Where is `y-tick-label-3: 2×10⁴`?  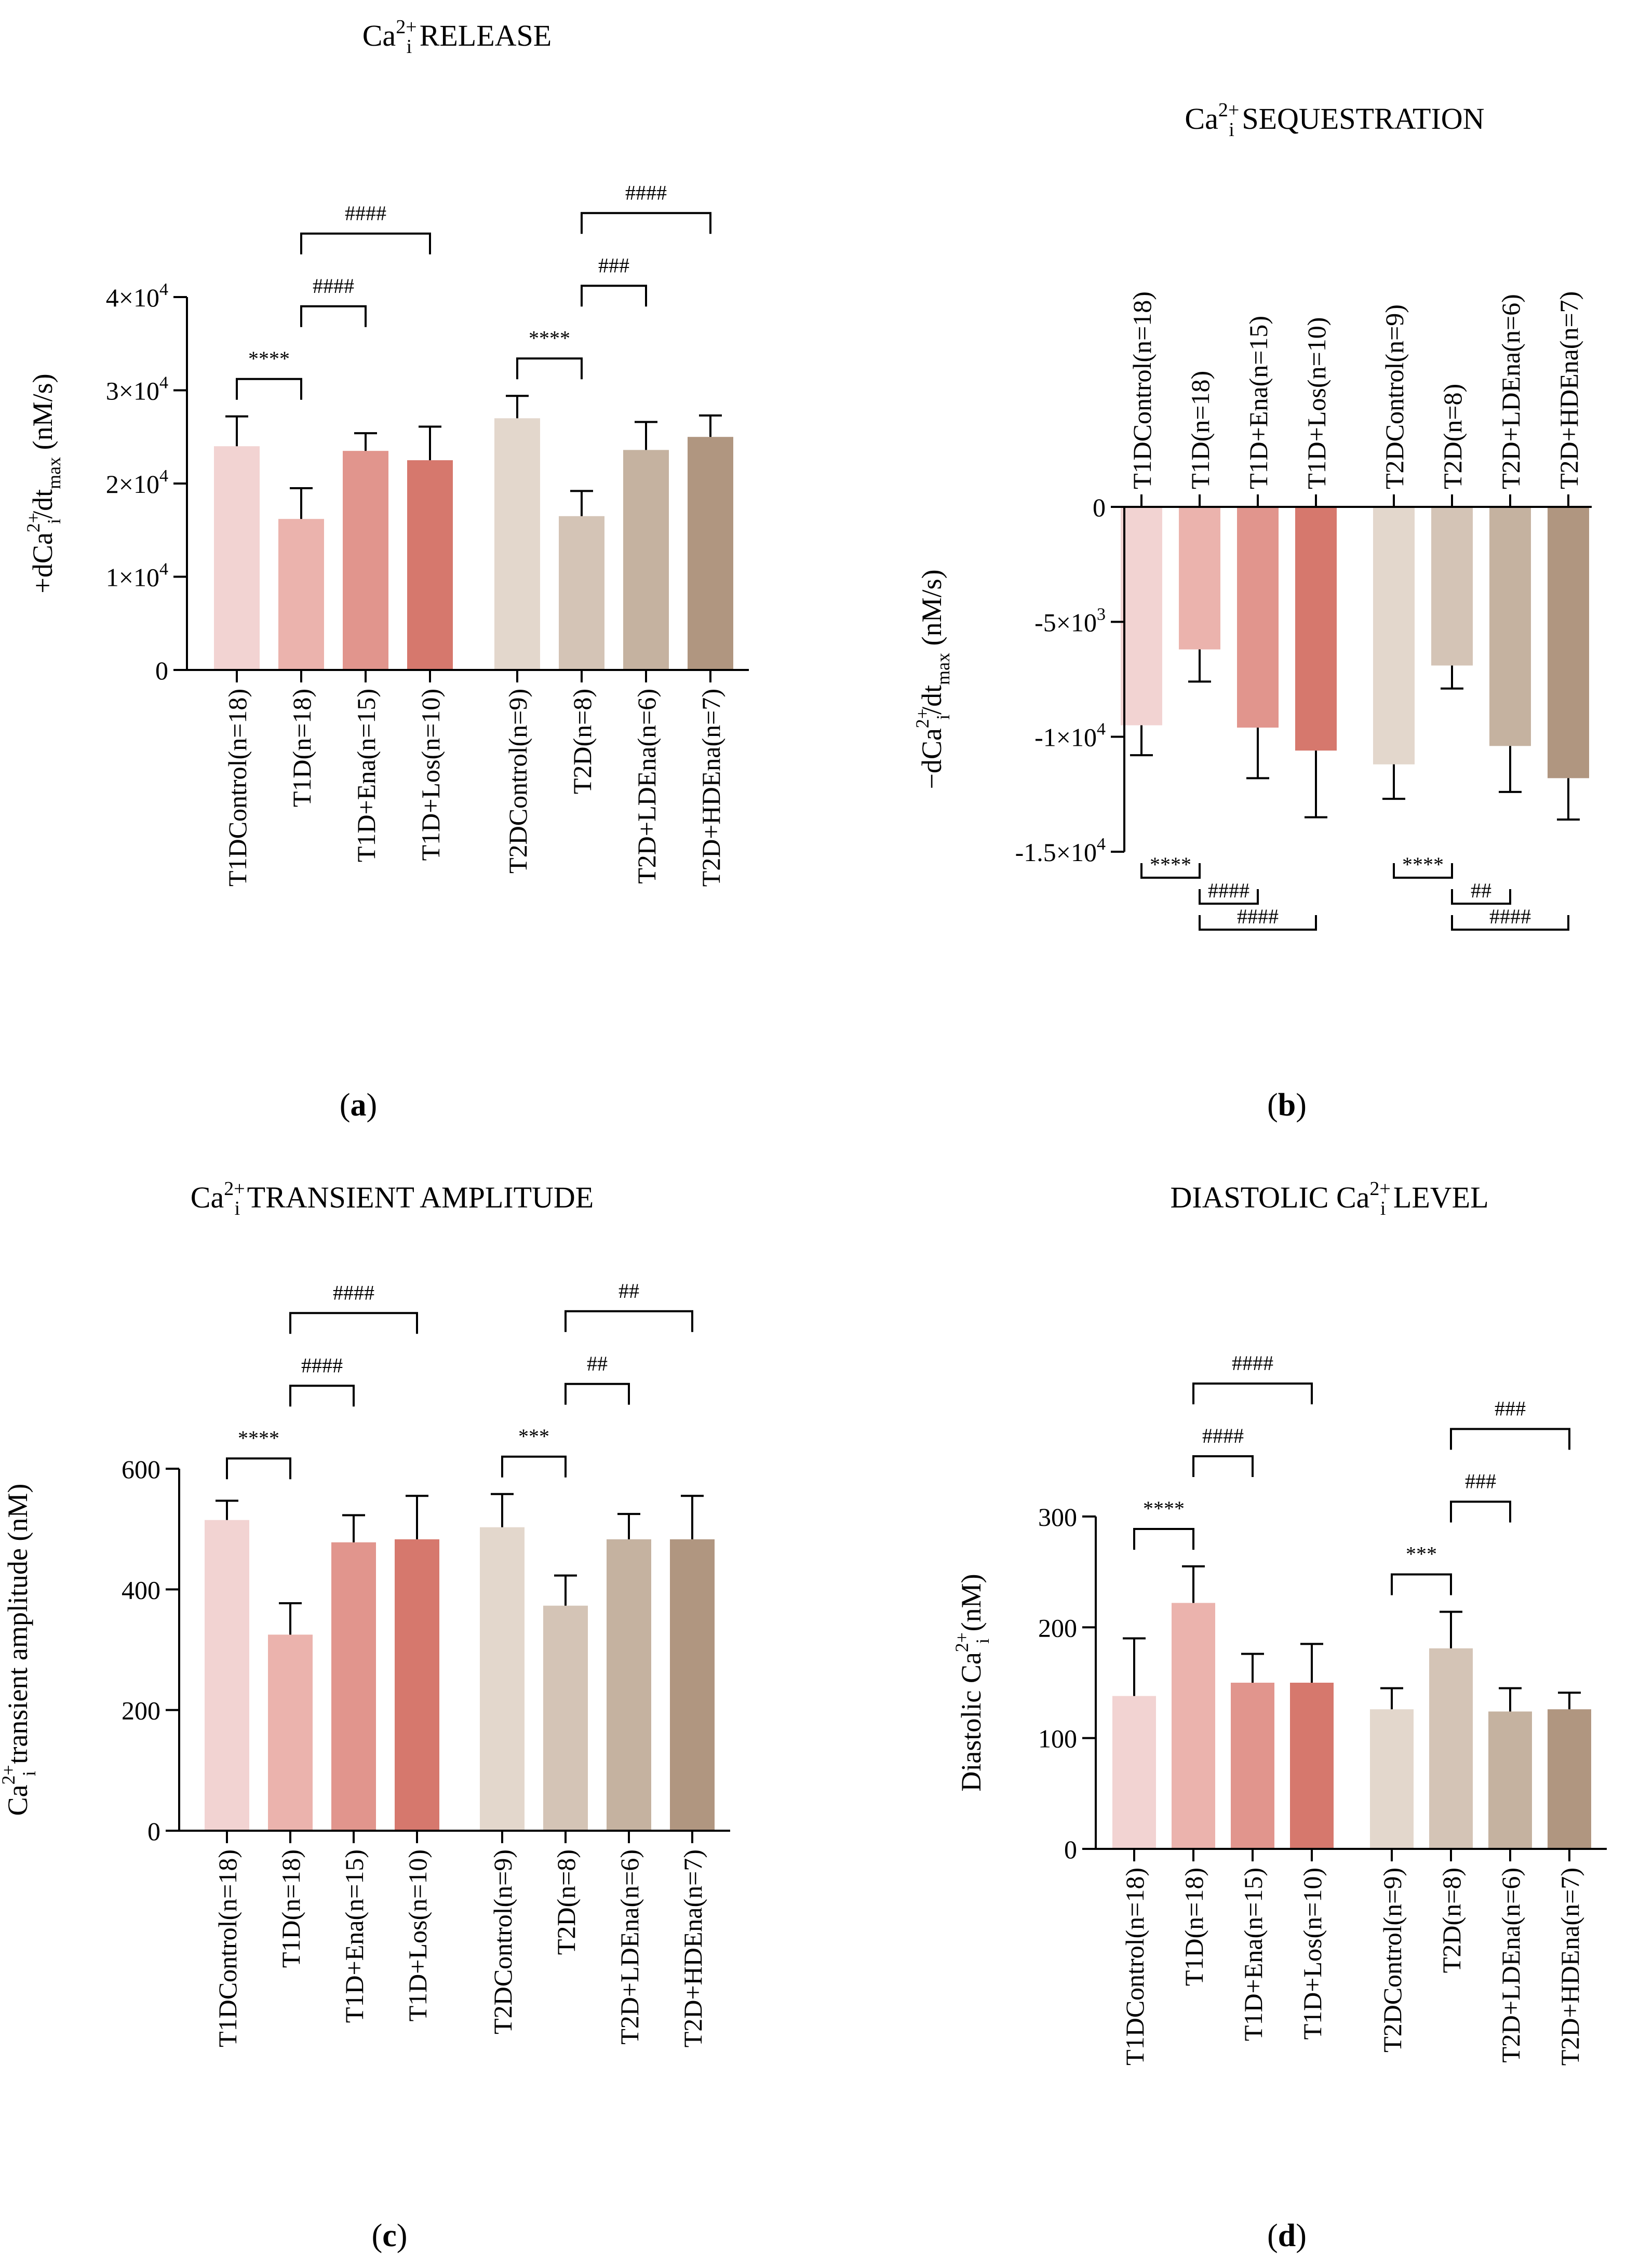
y-tick-label-3: 2×10⁴ is located at coordinates (137, 482).